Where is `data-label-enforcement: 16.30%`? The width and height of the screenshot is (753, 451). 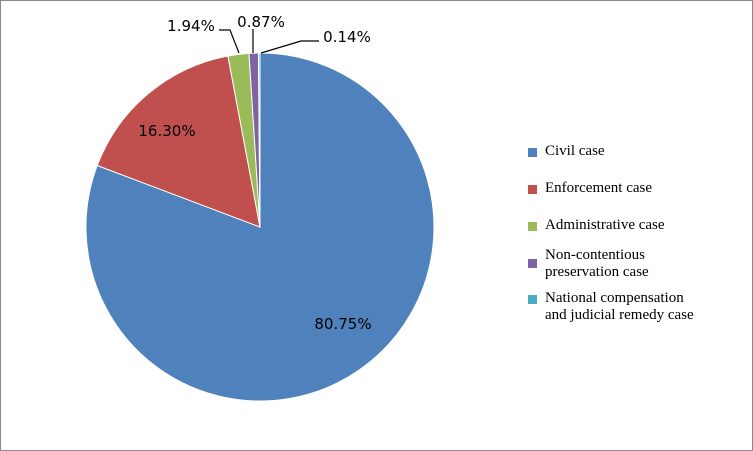
data-label-enforcement: 16.30% is located at coordinates (166, 131).